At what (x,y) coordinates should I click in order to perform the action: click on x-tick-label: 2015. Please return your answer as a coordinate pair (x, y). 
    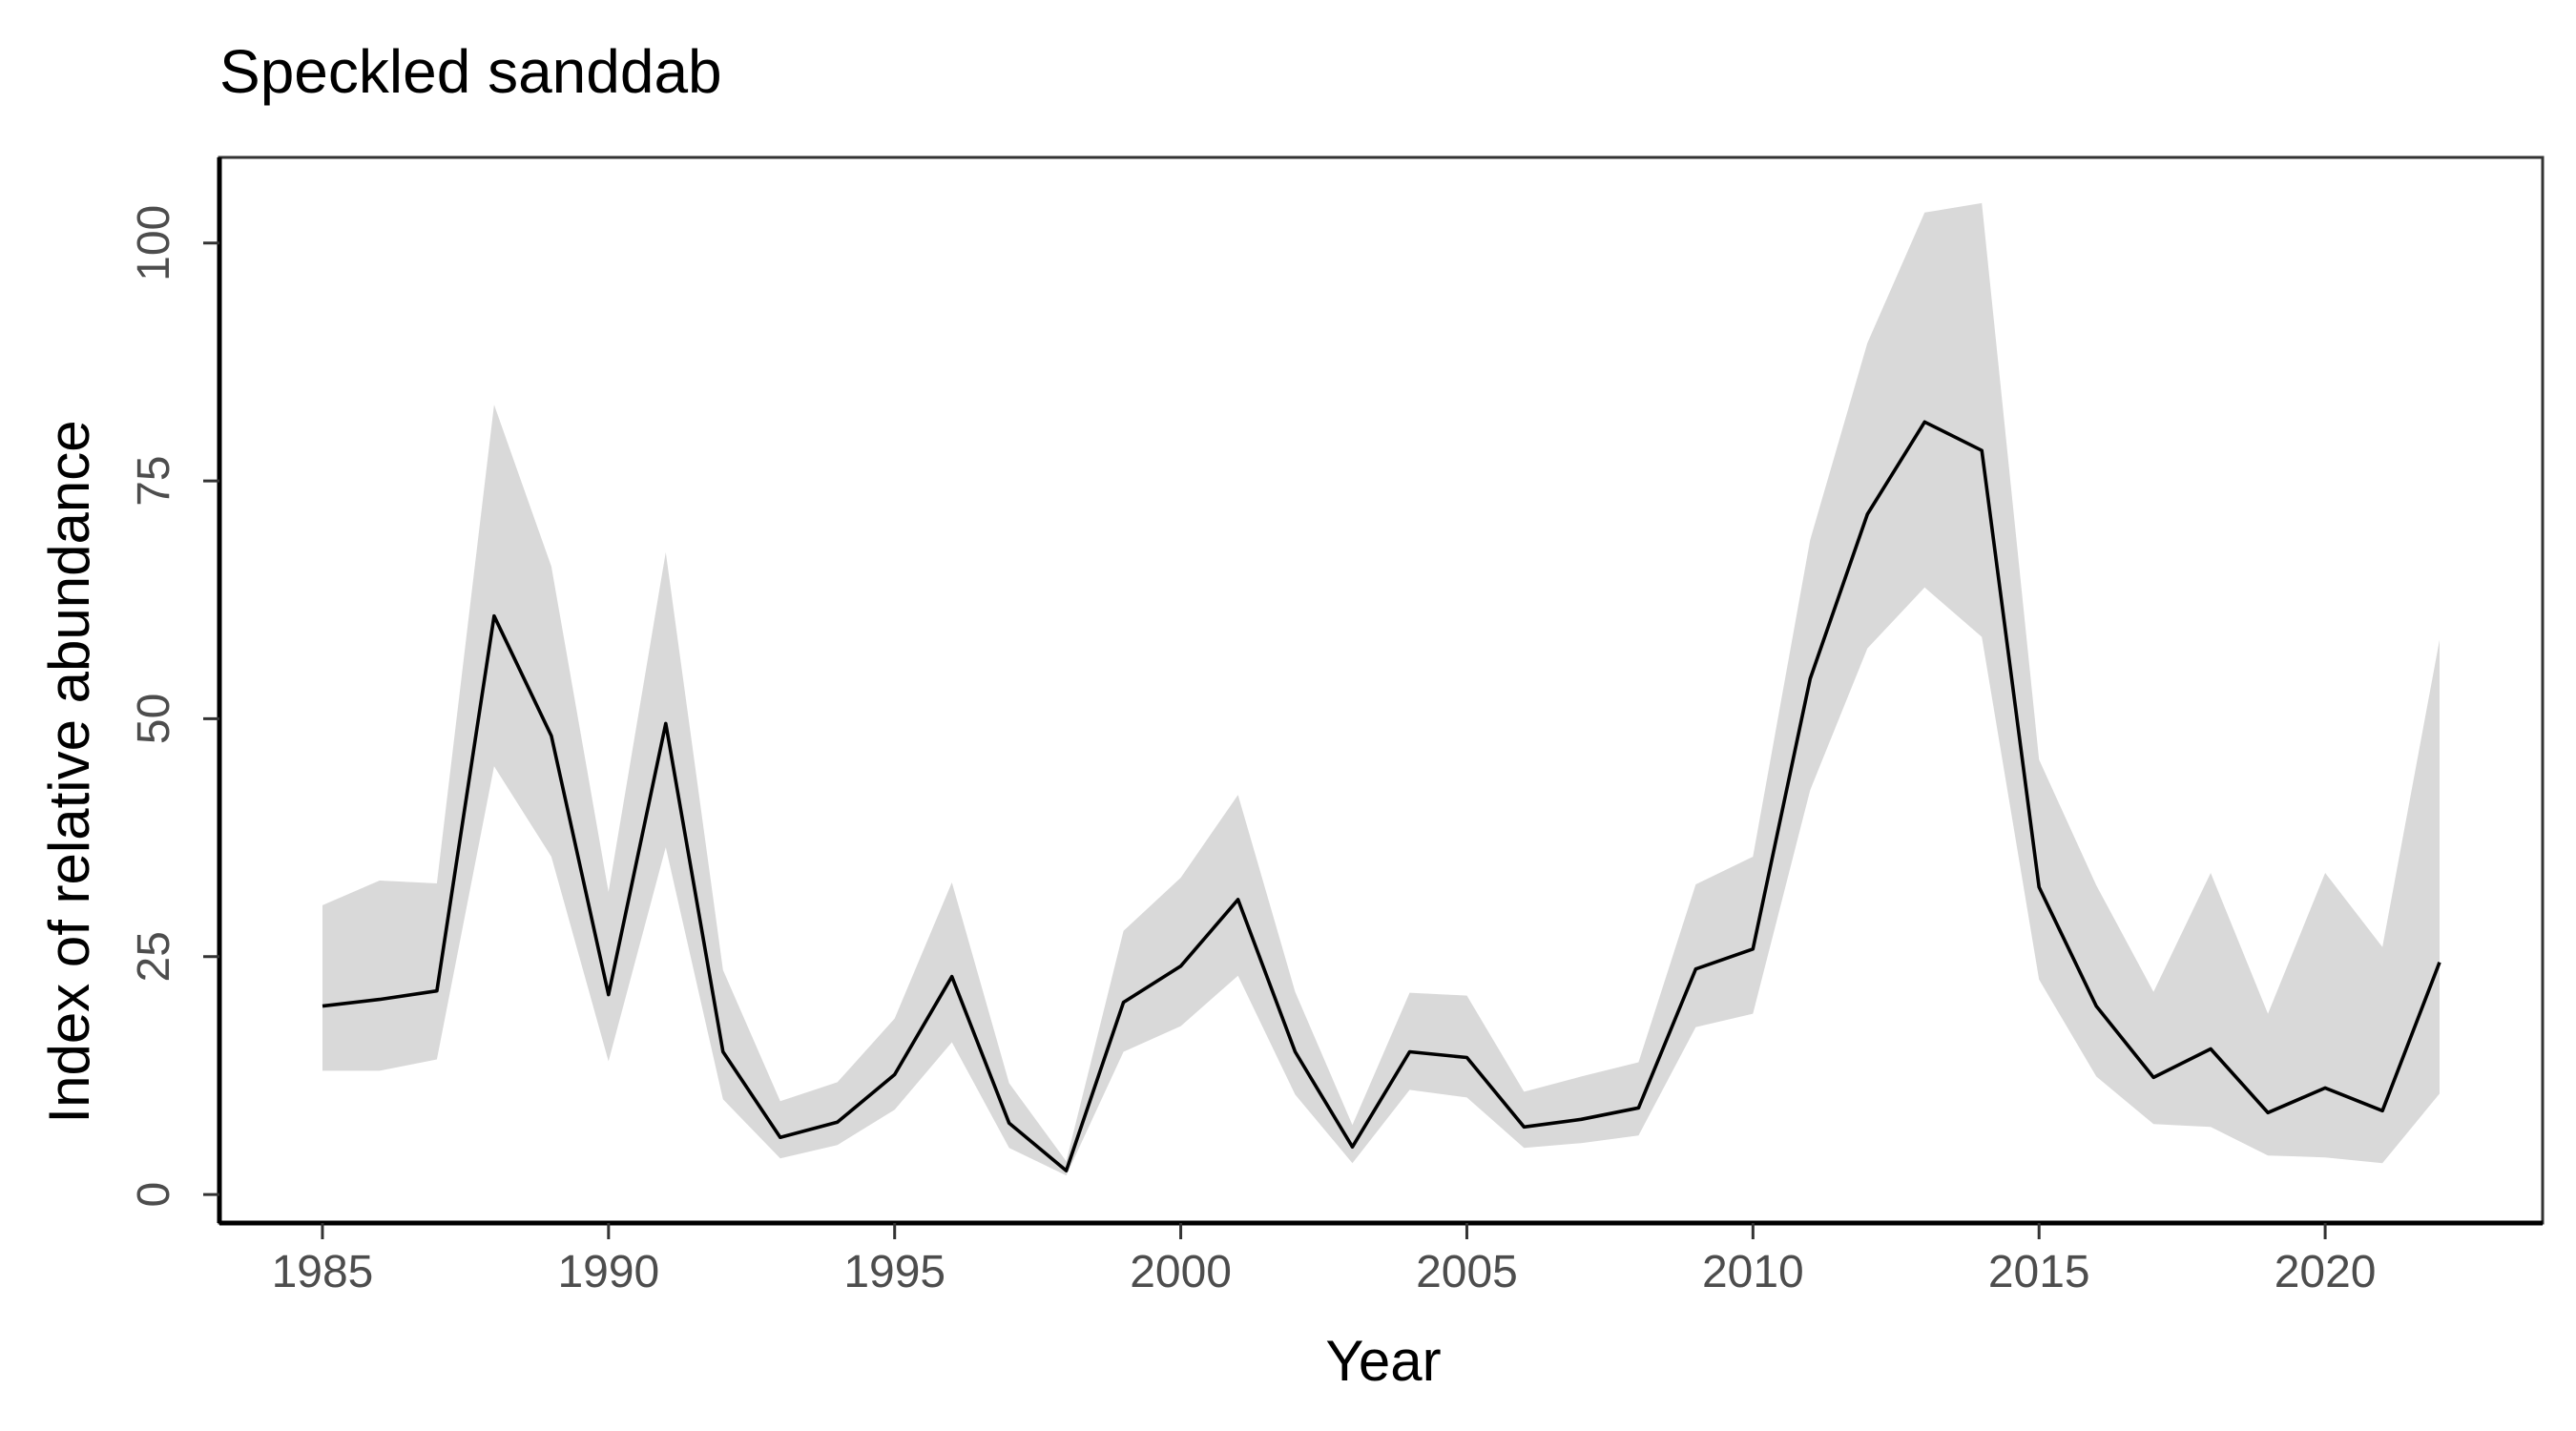
    Looking at the image, I should click on (2039, 1272).